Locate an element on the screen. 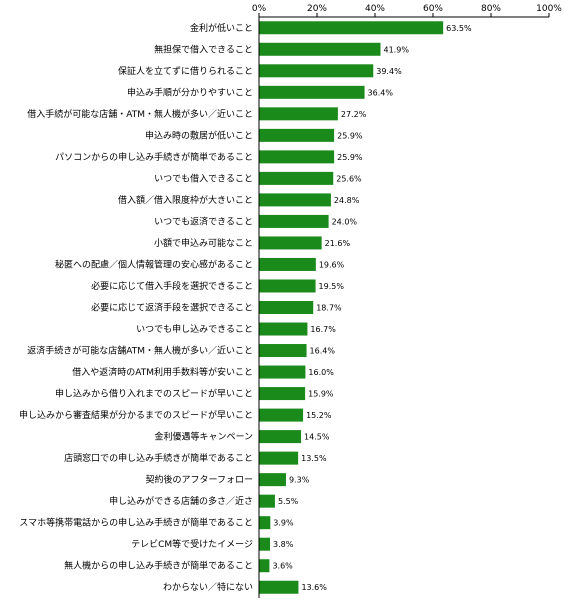 The height and width of the screenshot is (600, 565). x-tick-label: 60% is located at coordinates (433, 9).